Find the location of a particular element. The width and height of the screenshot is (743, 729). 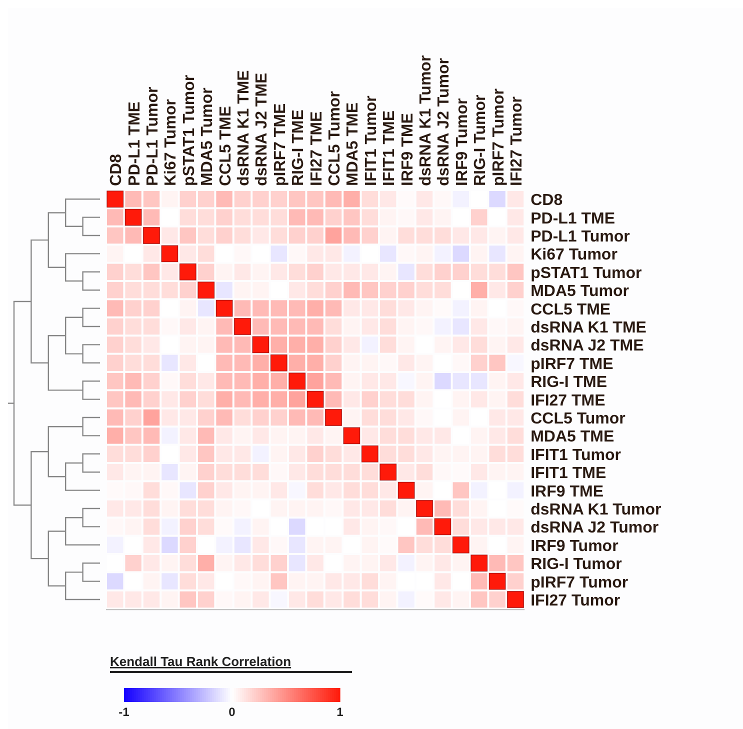

y-tick-label: IFI27 Tumor is located at coordinates (575, 601).